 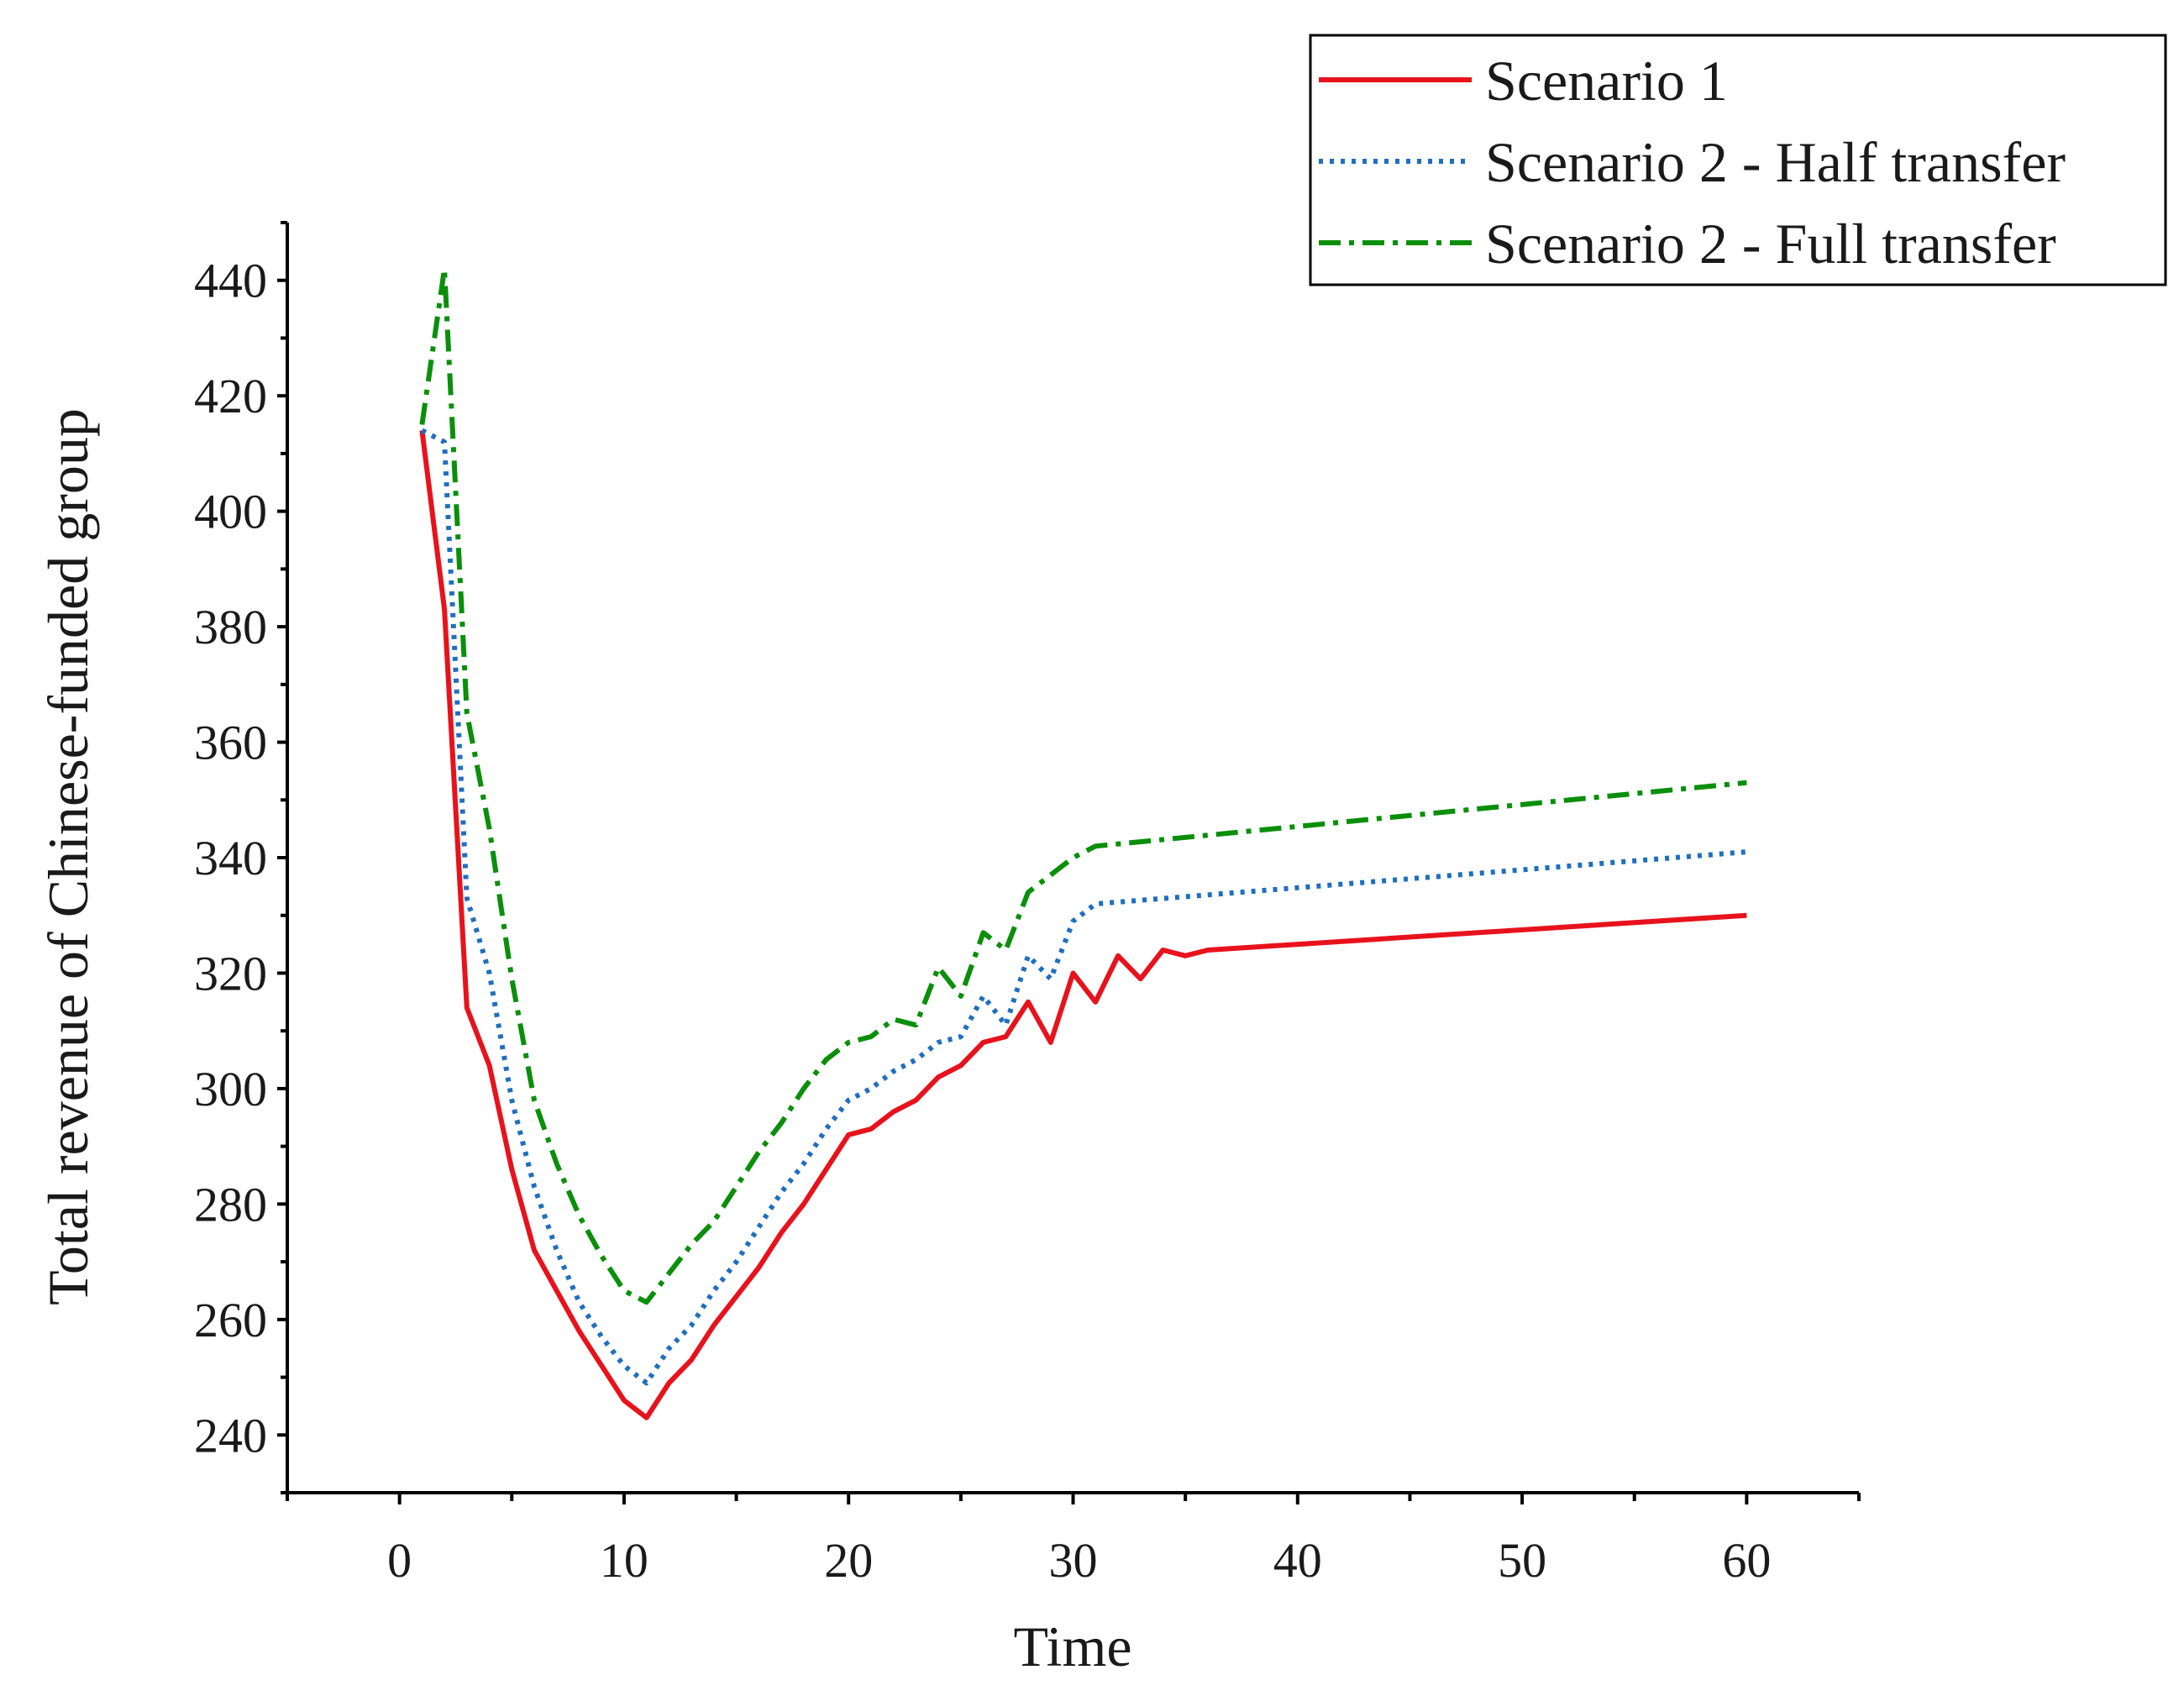 I want to click on y-tick-label: 440, so click(x=230, y=281).